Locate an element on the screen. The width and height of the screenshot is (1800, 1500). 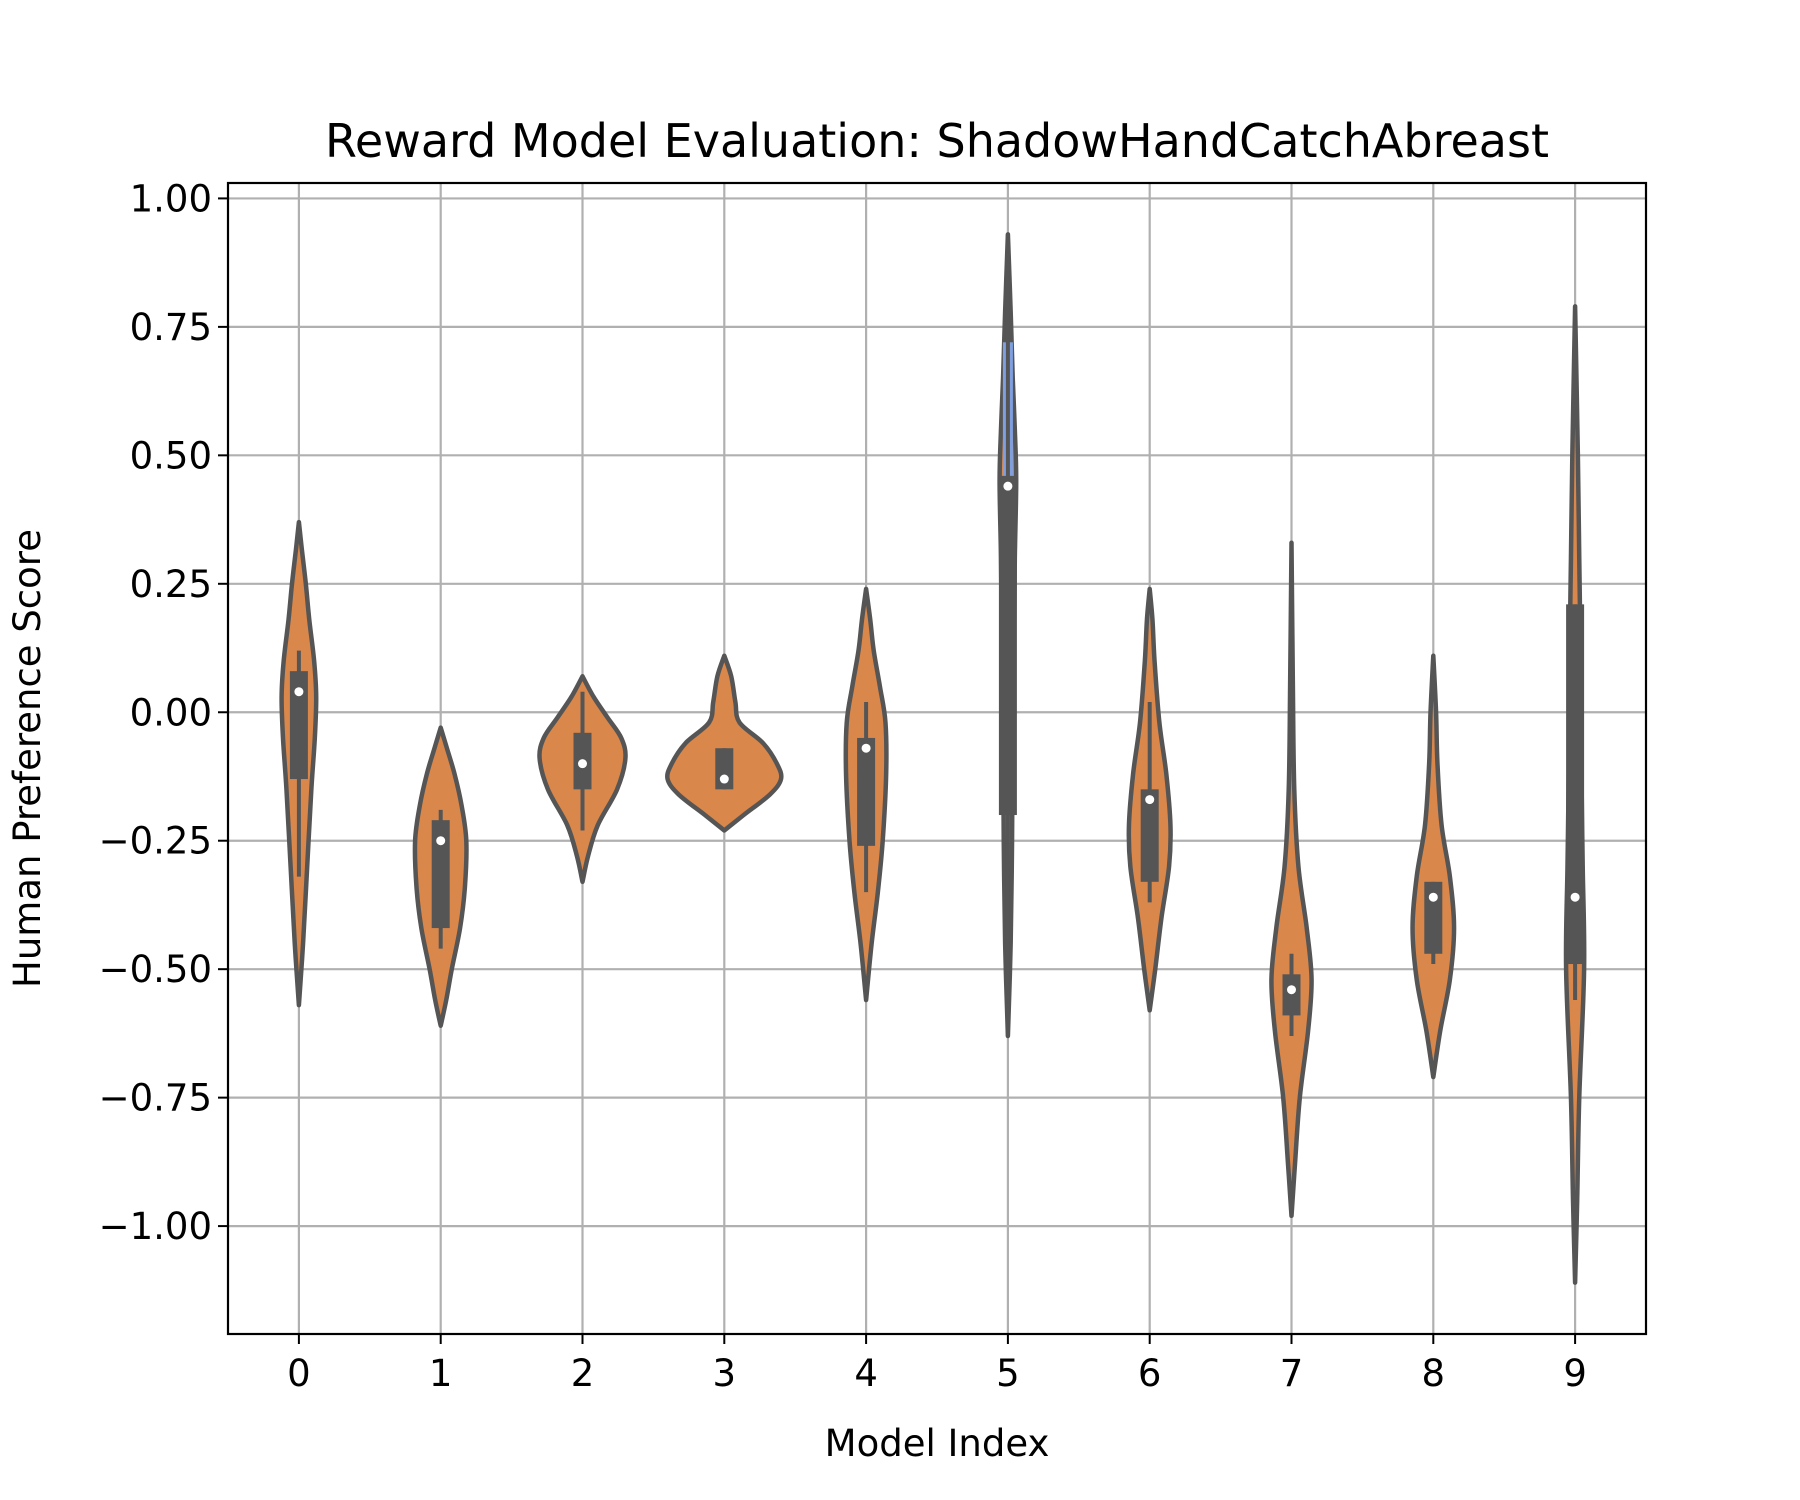
x-tick-label: 2 is located at coordinates (583, 1373).